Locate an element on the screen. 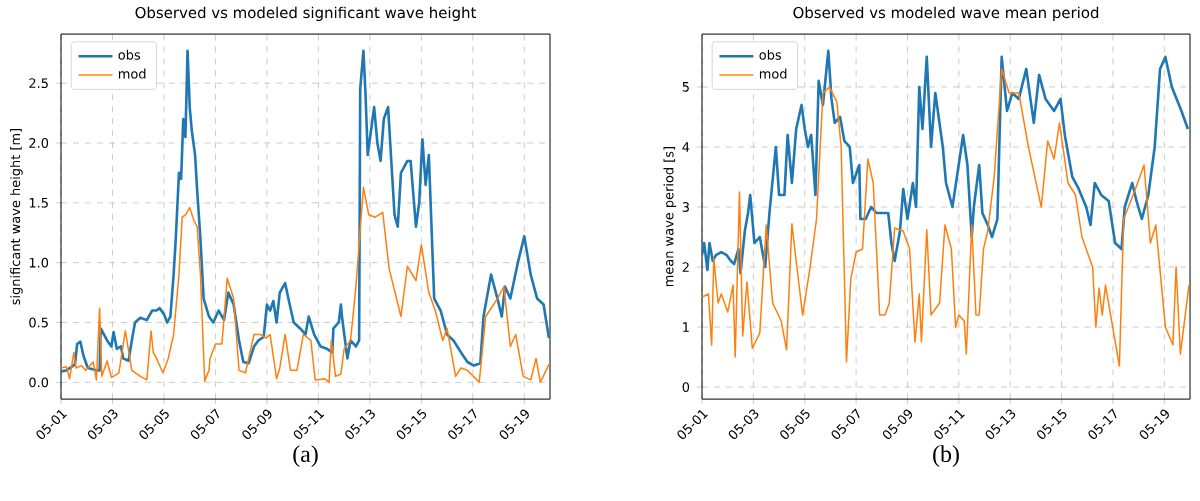 This screenshot has height=501, width=1200. y-tick-label: 1.0 is located at coordinates (39, 262).